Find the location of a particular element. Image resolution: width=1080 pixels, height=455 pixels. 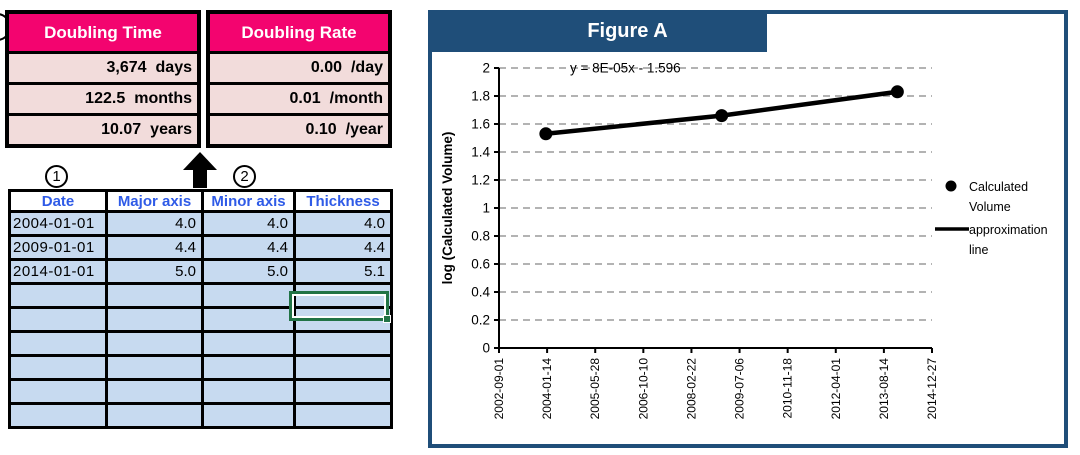

x-tick-label: 2008-02-22 is located at coordinates (691, 389).